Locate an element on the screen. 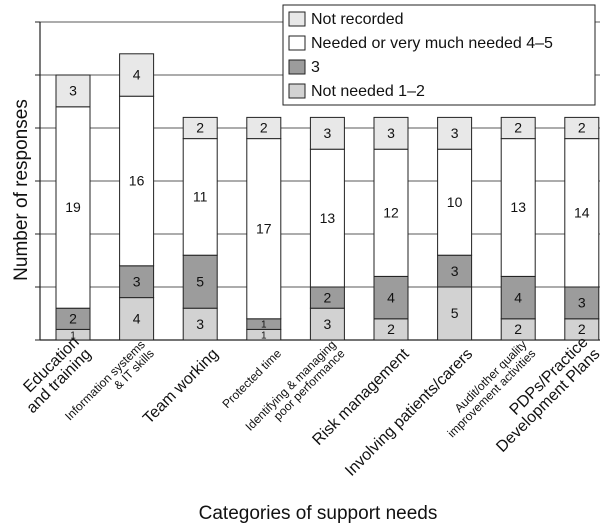 This screenshot has height=529, width=601. value-label: 10 is located at coordinates (455, 202).